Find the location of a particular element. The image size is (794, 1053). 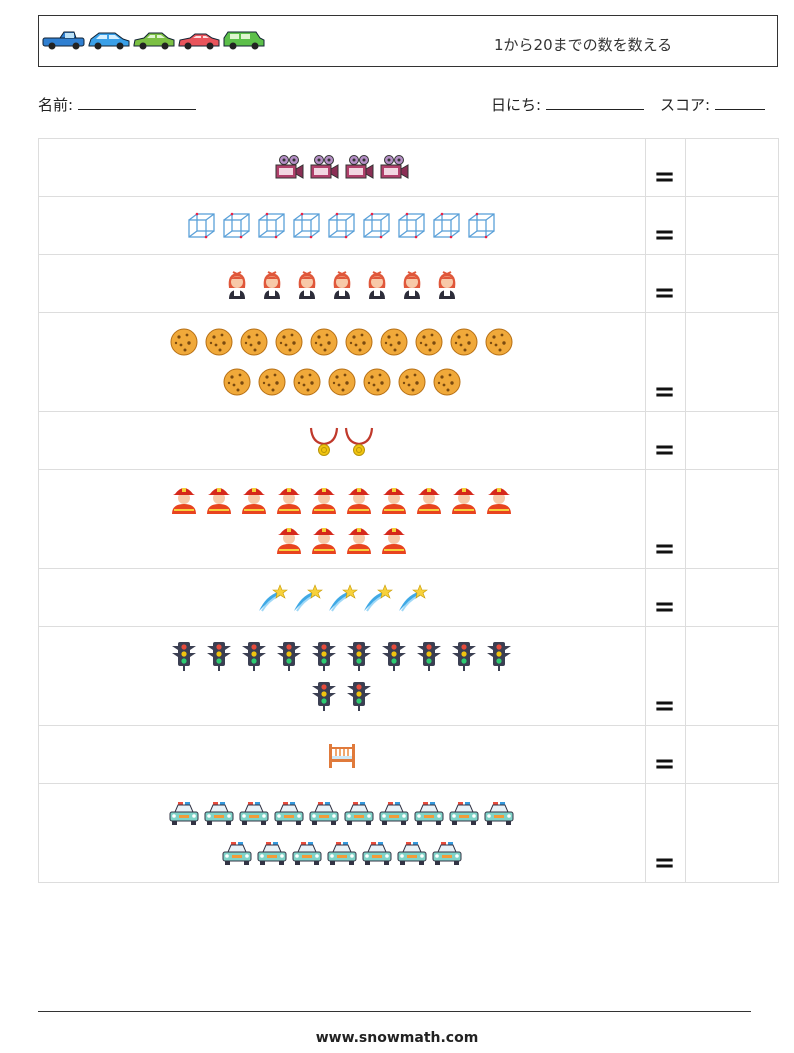

sedan-car-icon is located at coordinates (154, 41).